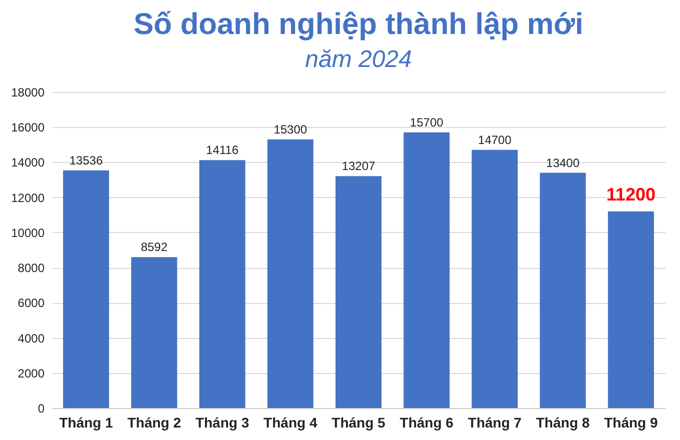 The height and width of the screenshot is (440, 680). What do you see at coordinates (631, 422) in the screenshot?
I see `x-tick-label: Tháng 9` at bounding box center [631, 422].